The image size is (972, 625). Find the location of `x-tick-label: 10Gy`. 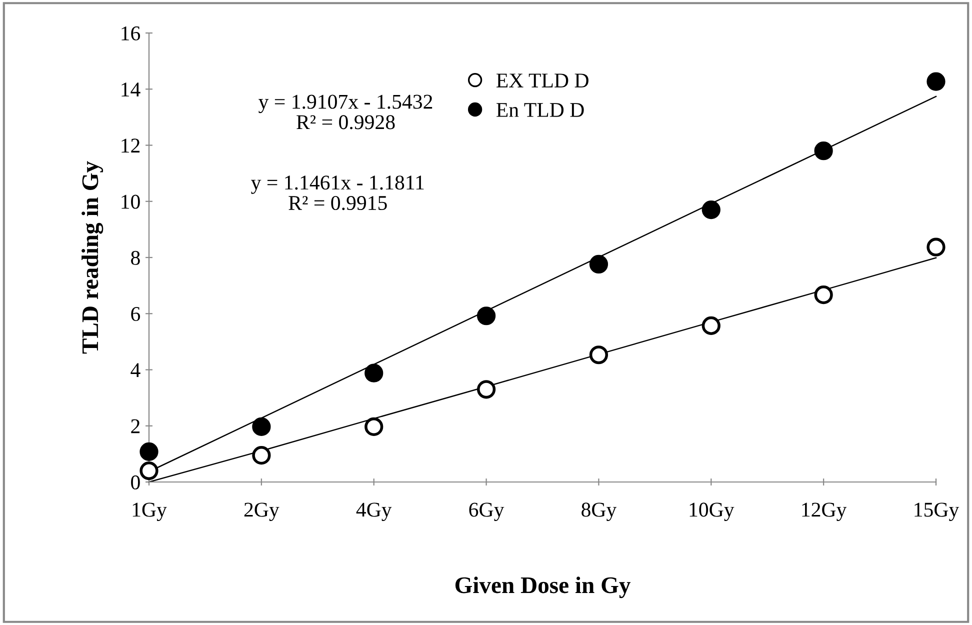

x-tick-label: 10Gy is located at coordinates (712, 512).